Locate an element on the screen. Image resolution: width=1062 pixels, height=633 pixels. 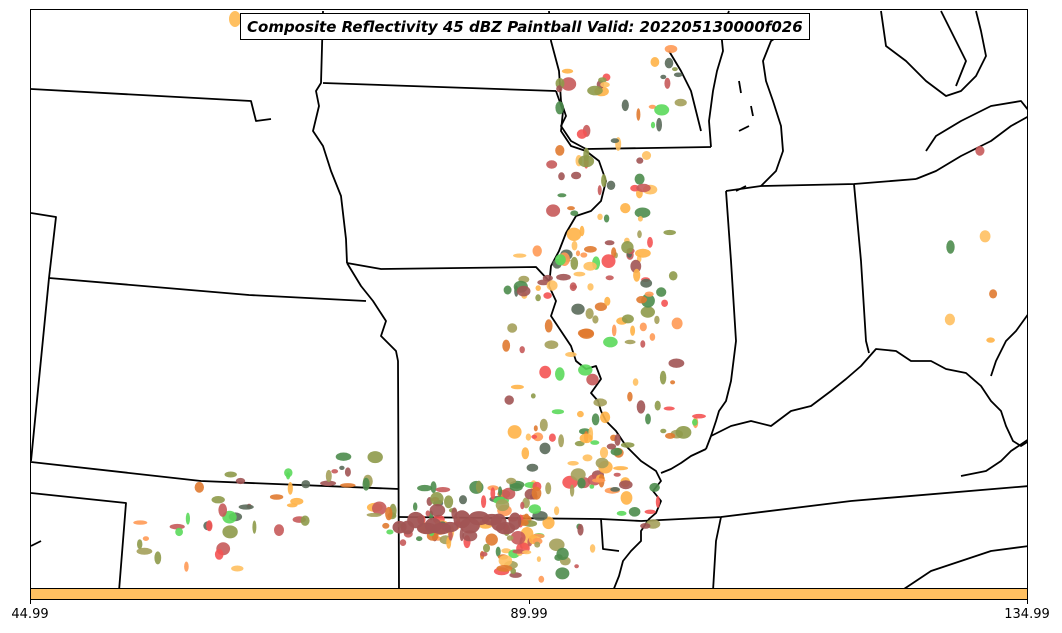
border-co is located at coordinates (44, 337).